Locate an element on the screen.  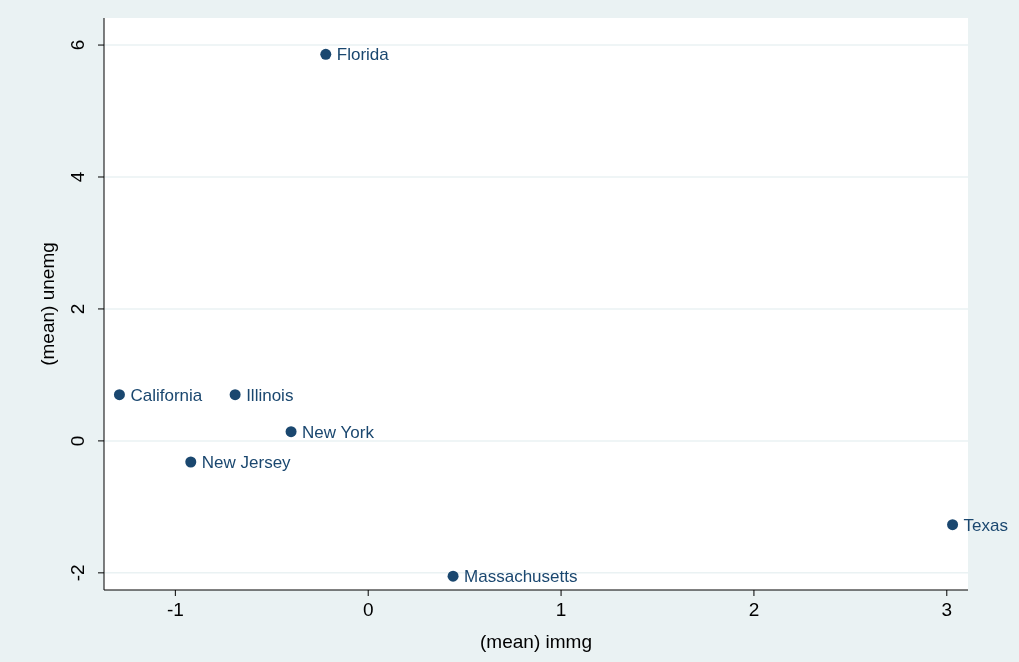
annotation: New Jersey is located at coordinates (246, 463).